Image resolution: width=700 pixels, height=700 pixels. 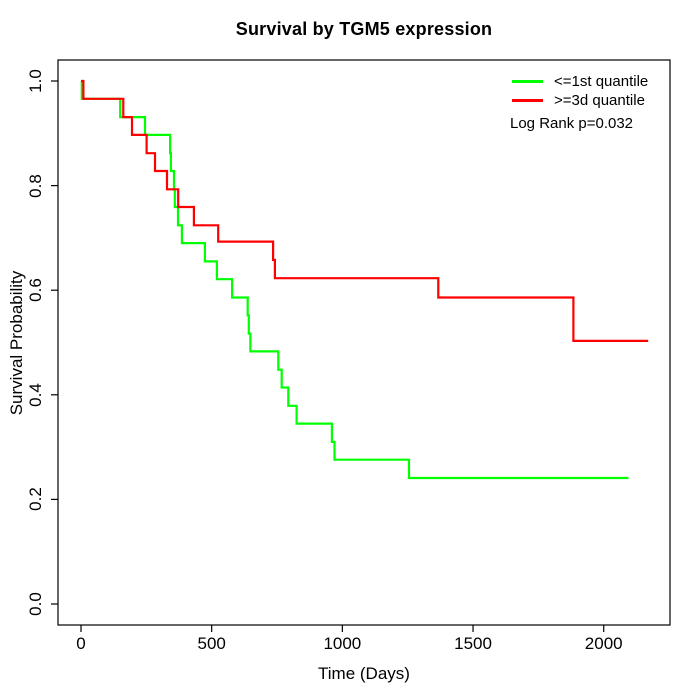 What do you see at coordinates (211, 643) in the screenshot?
I see `x-tick-label: 500` at bounding box center [211, 643].